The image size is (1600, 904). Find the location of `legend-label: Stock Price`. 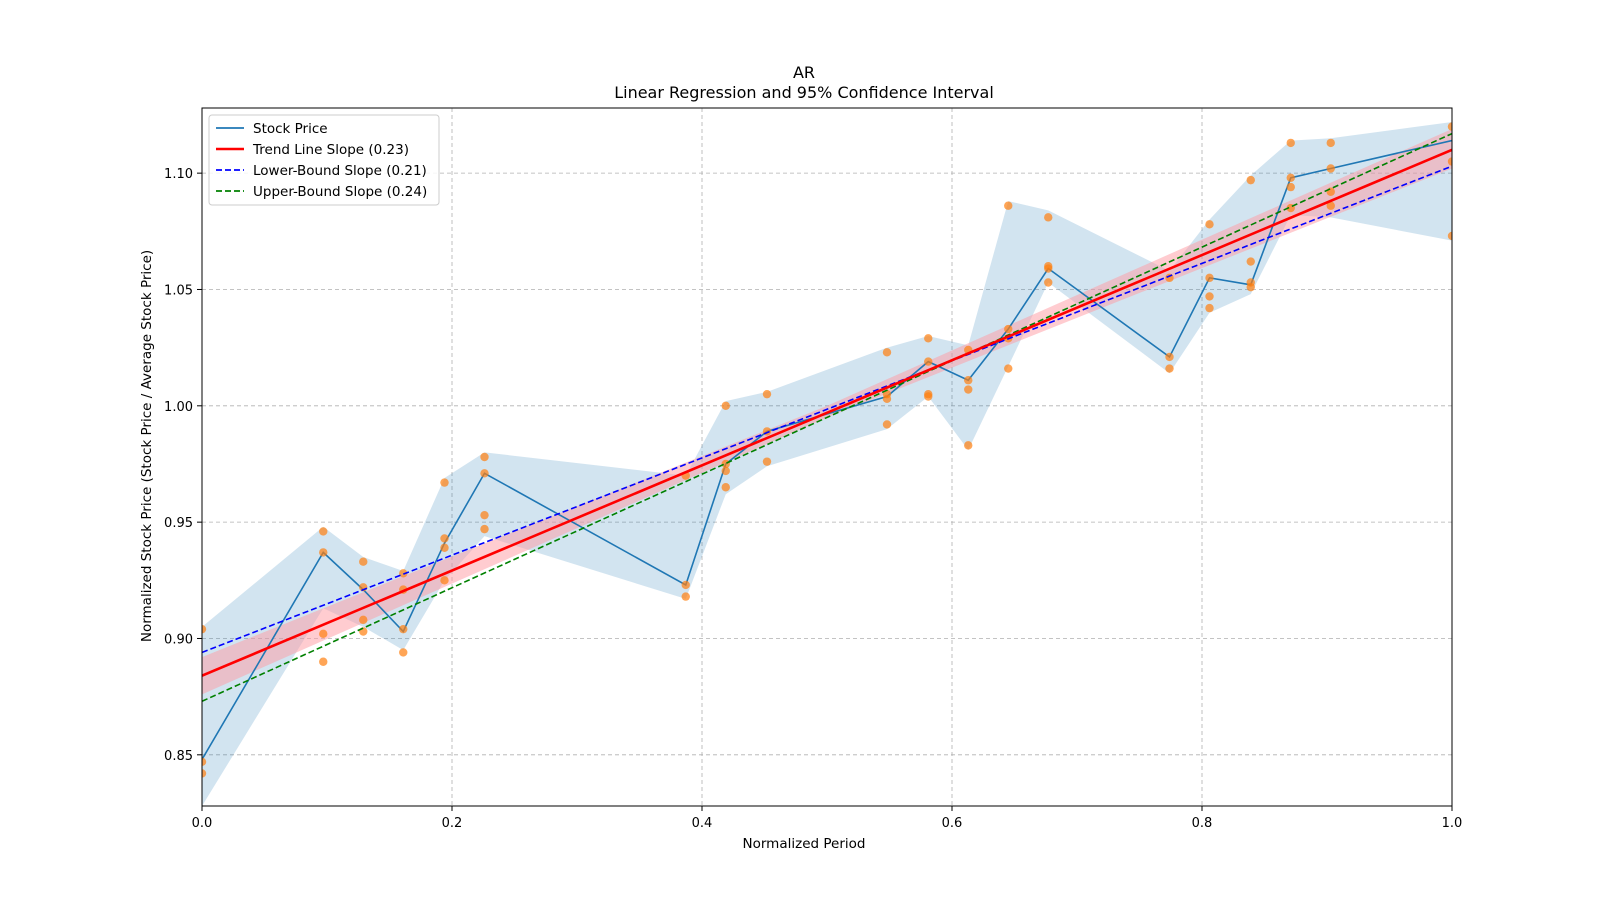

legend-label: Stock Price is located at coordinates (290, 129).